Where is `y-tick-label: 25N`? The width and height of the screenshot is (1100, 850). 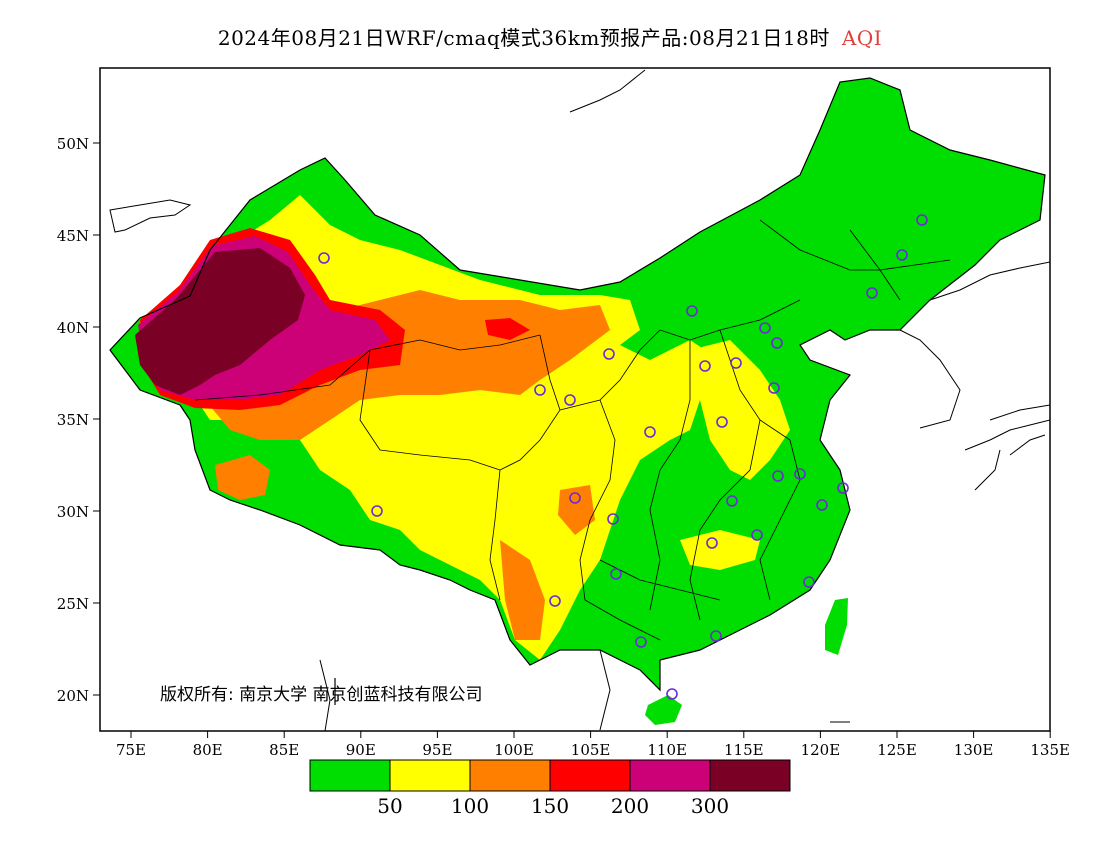 y-tick-label: 25N is located at coordinates (73, 604).